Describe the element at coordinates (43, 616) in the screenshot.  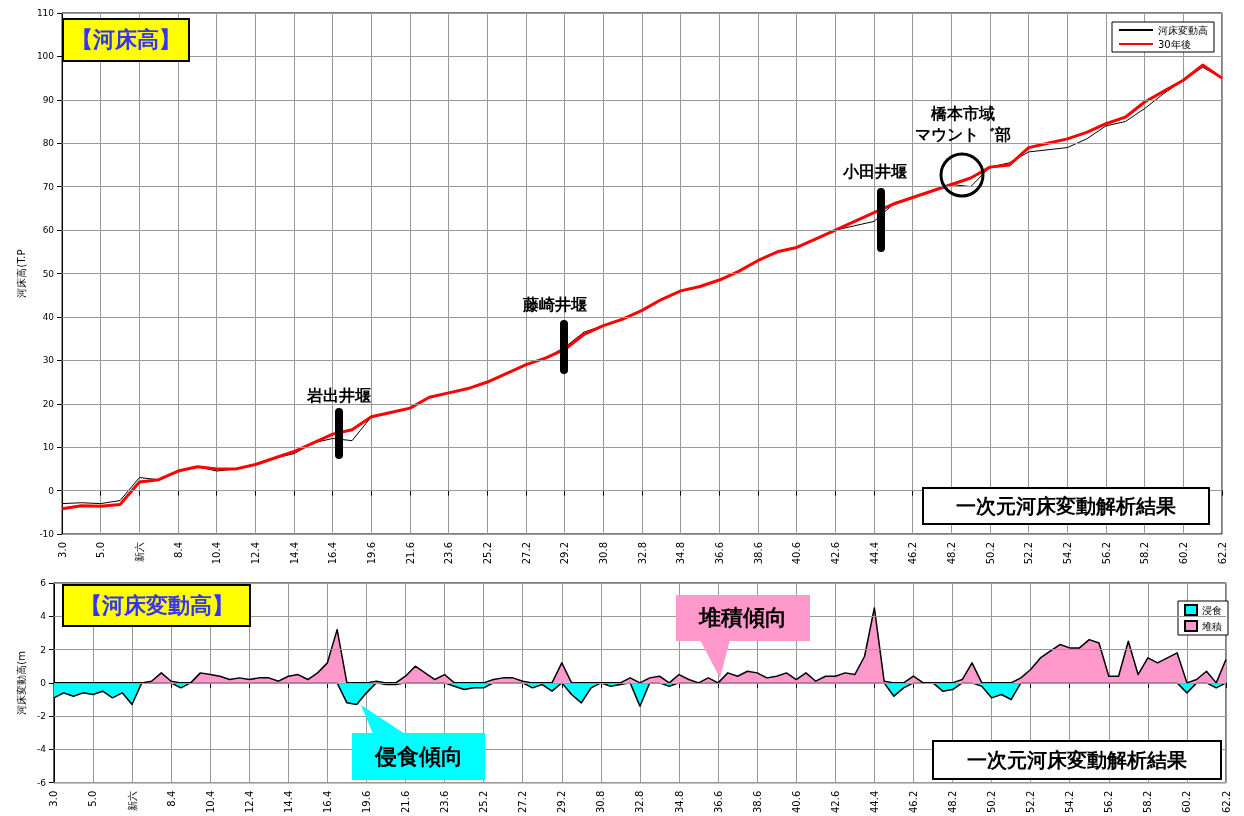
I see `y-tick-label: 4` at that location.